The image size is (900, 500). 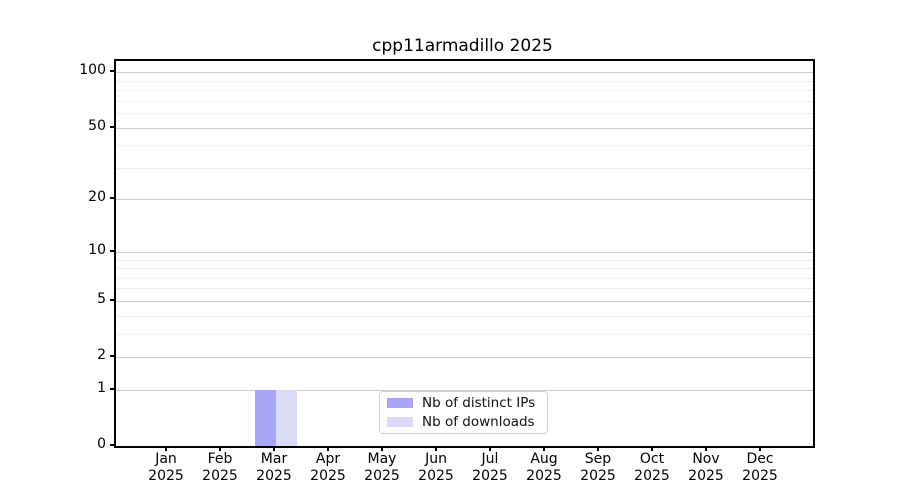 What do you see at coordinates (760, 467) in the screenshot?
I see `x-axis-tick-label: Dec 2025` at bounding box center [760, 467].